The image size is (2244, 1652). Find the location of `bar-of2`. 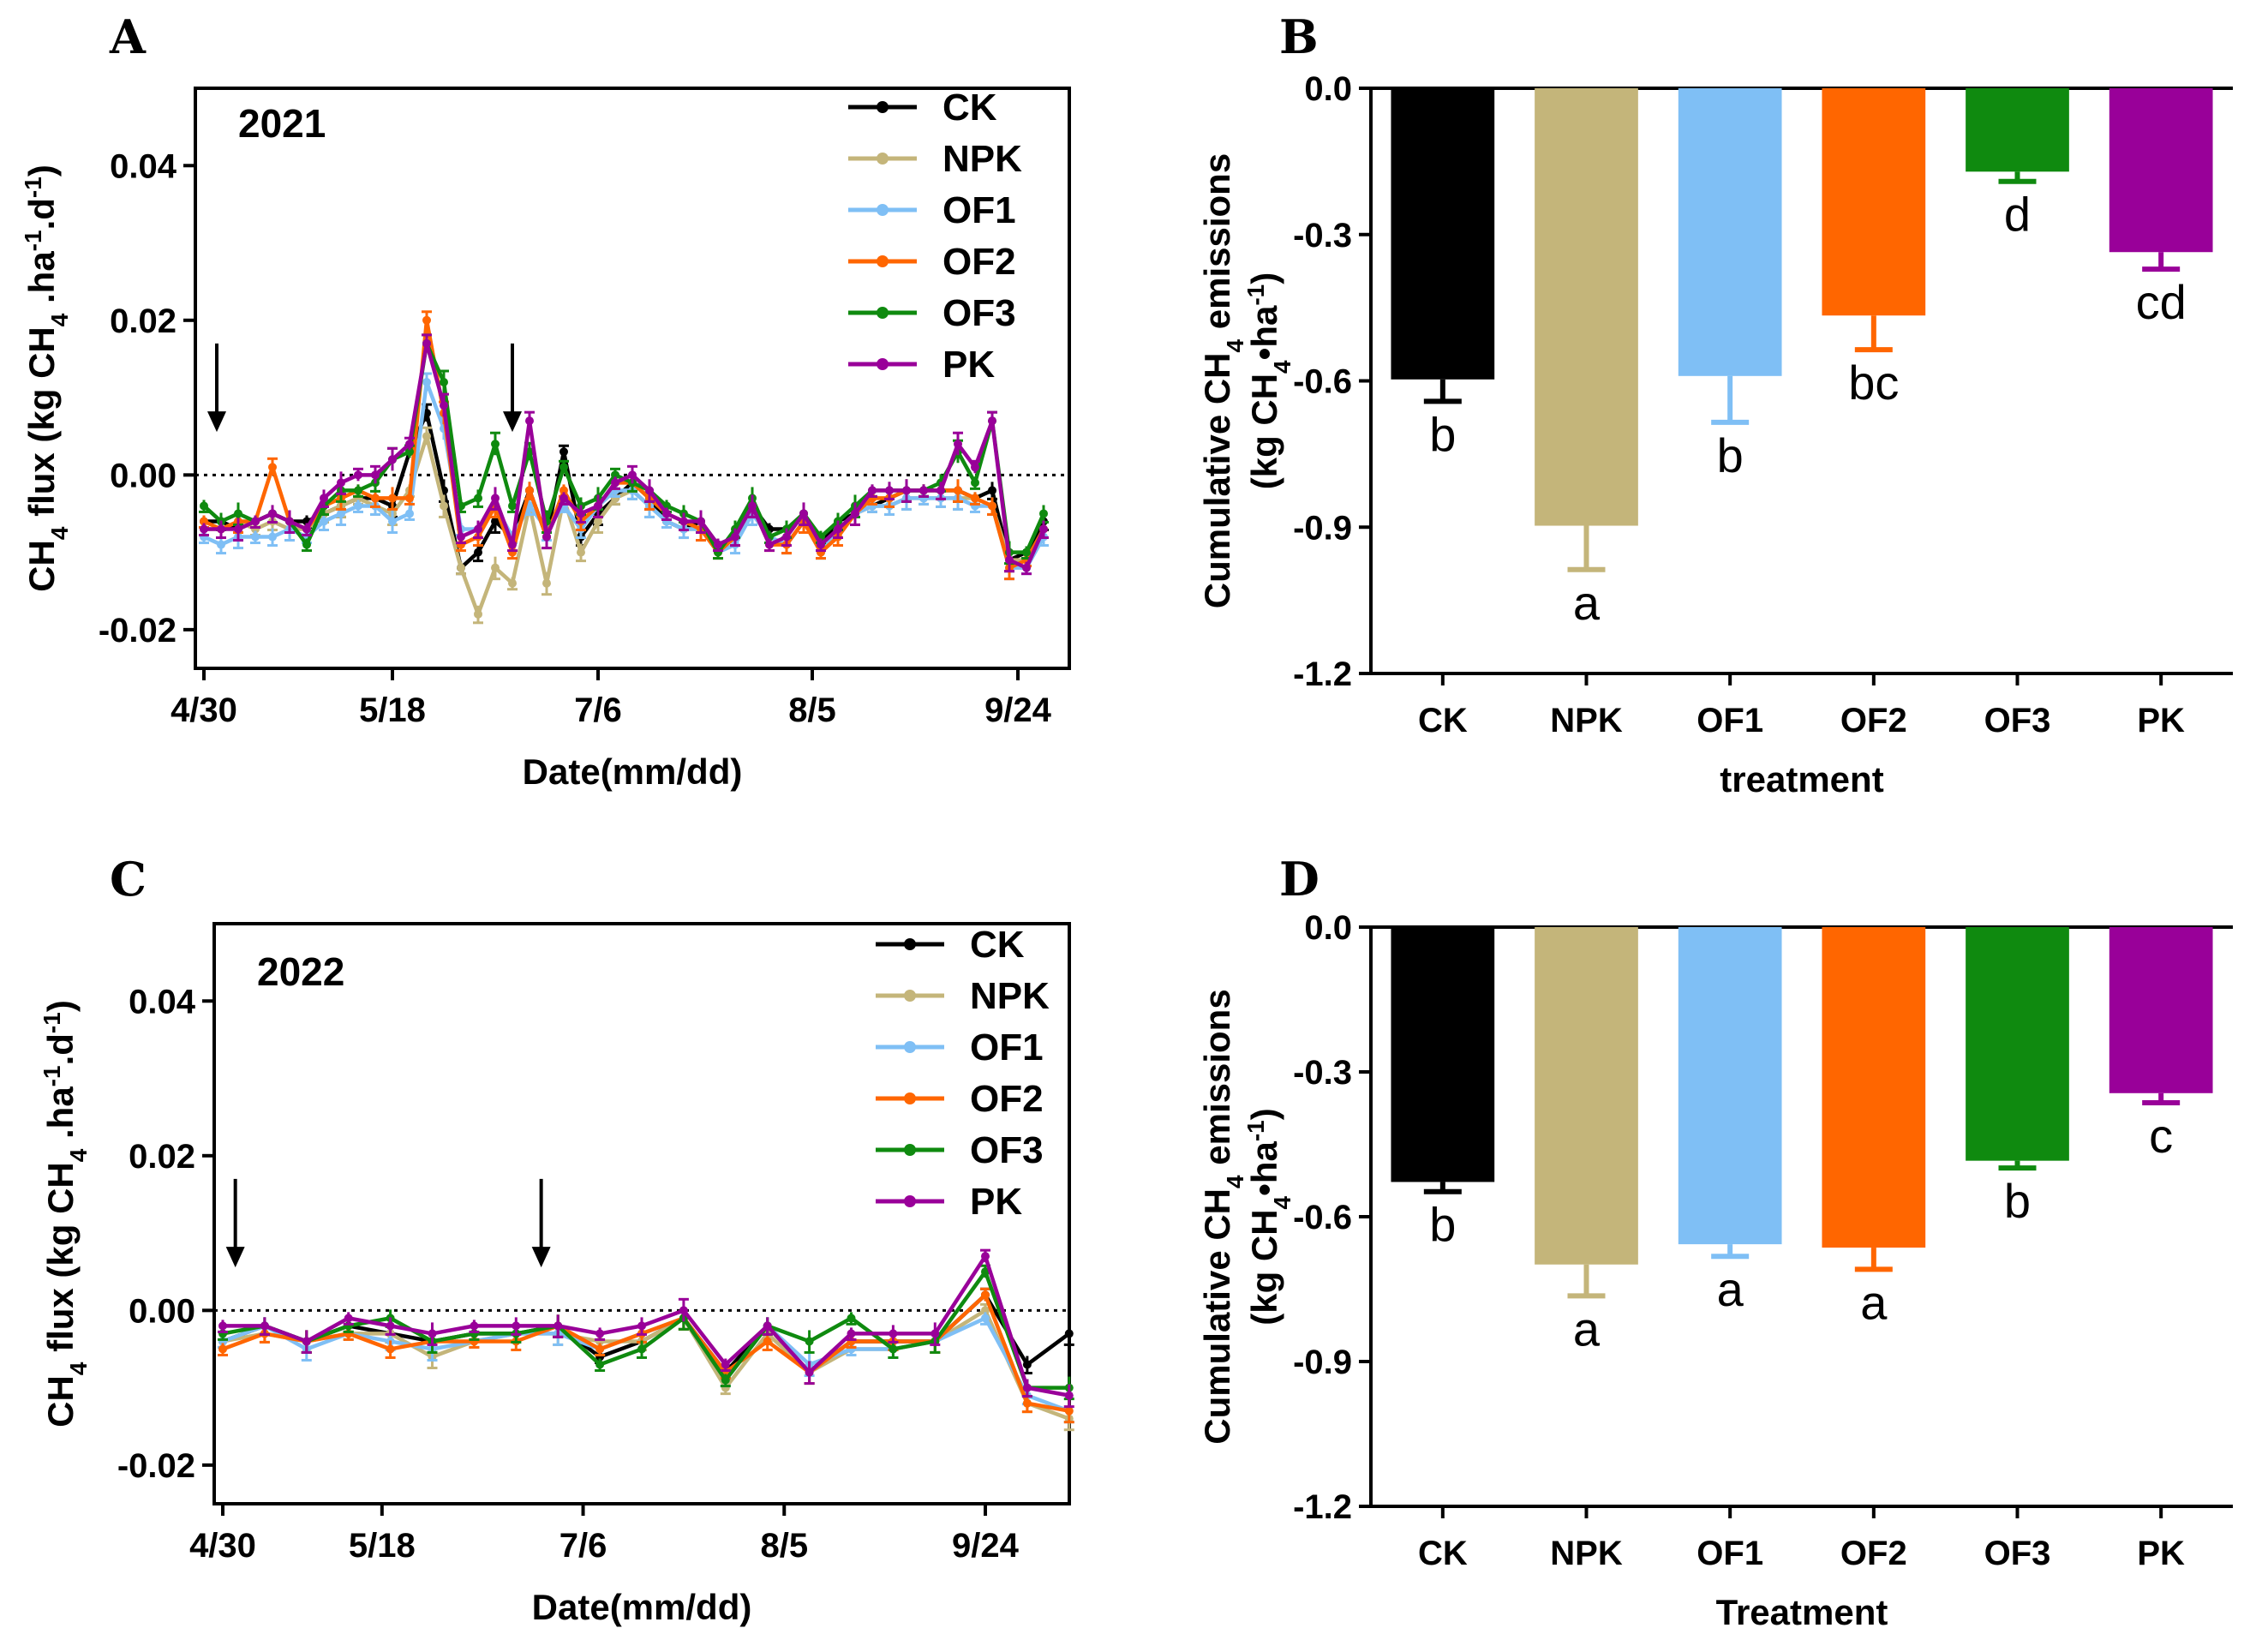

bar-of2 is located at coordinates (1874, 202).